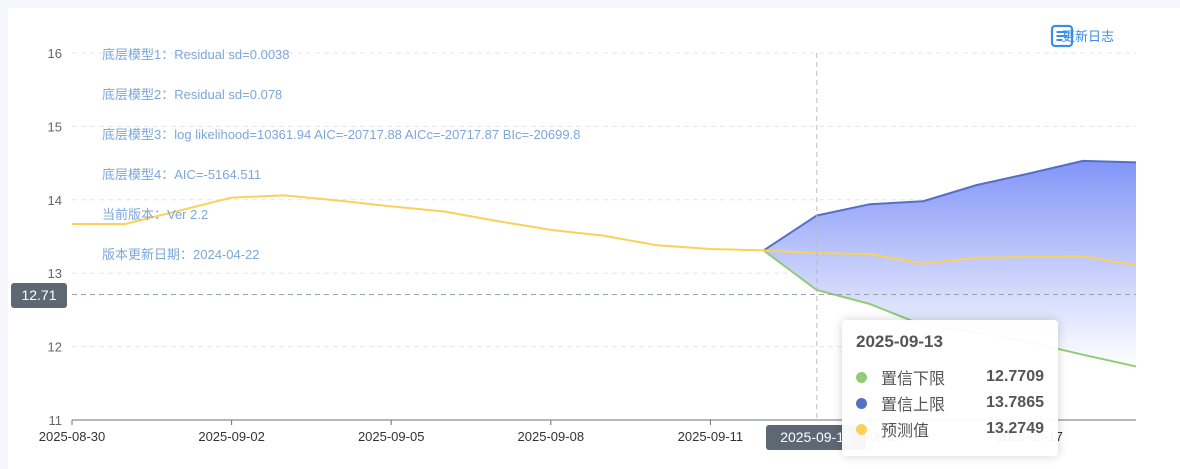 The width and height of the screenshot is (1180, 469). What do you see at coordinates (55, 126) in the screenshot?
I see `y-tick-label: 15` at bounding box center [55, 126].